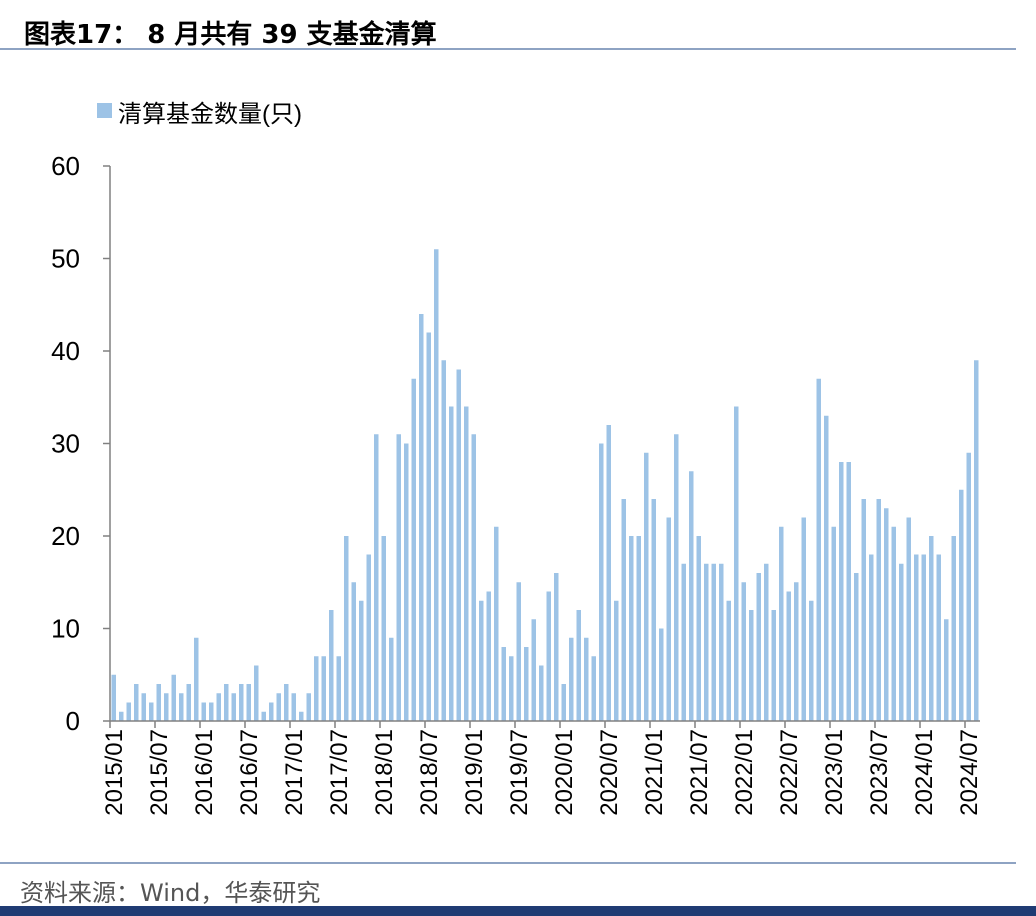 The width and height of the screenshot is (1036, 916). What do you see at coordinates (104, 110) in the screenshot?
I see `legend-swatch` at bounding box center [104, 110].